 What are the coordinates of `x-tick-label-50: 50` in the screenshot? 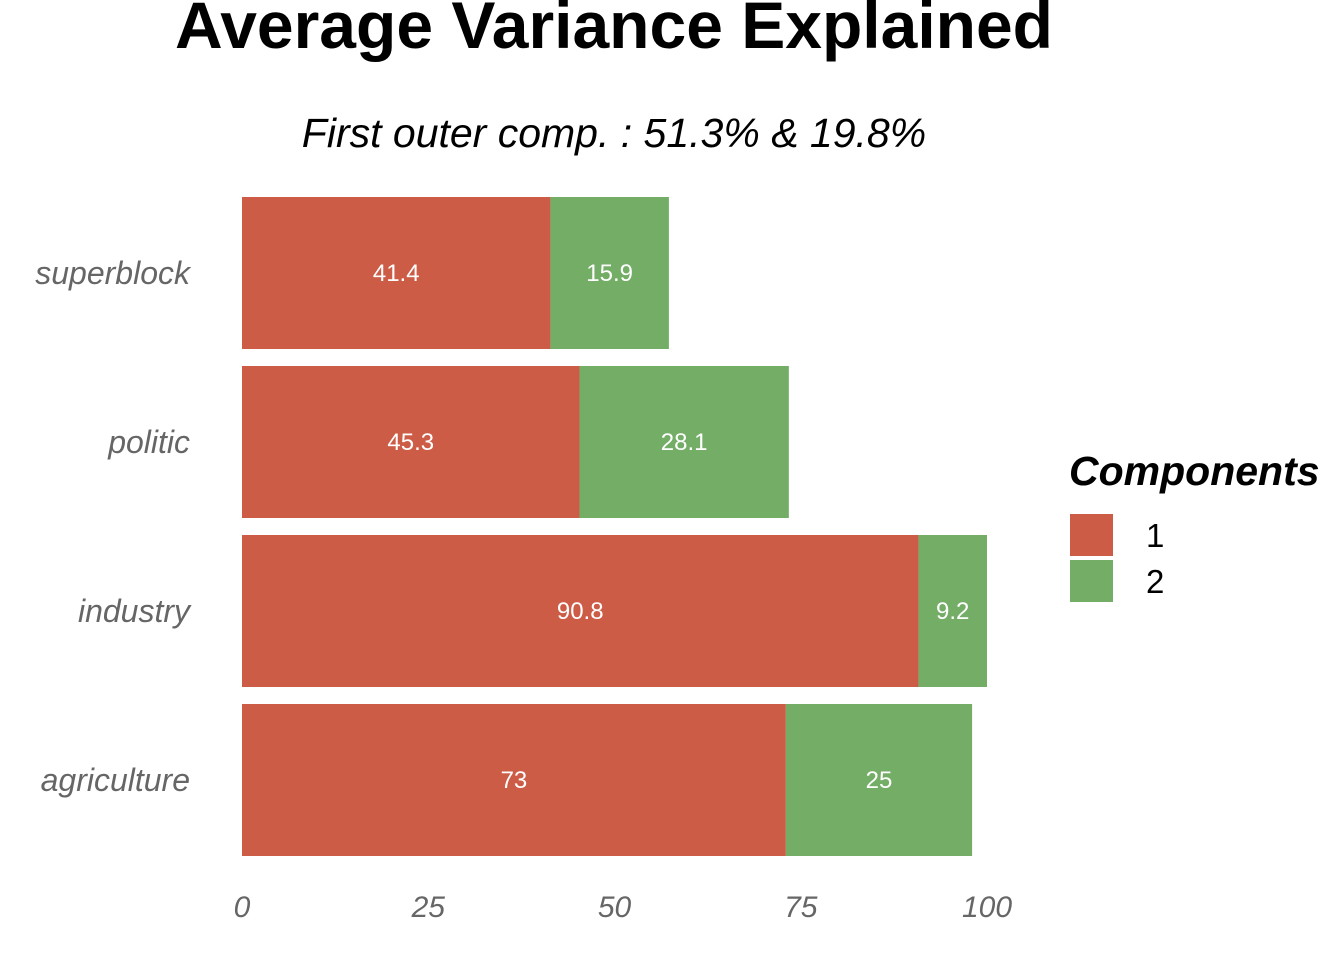 It's located at (615, 907).